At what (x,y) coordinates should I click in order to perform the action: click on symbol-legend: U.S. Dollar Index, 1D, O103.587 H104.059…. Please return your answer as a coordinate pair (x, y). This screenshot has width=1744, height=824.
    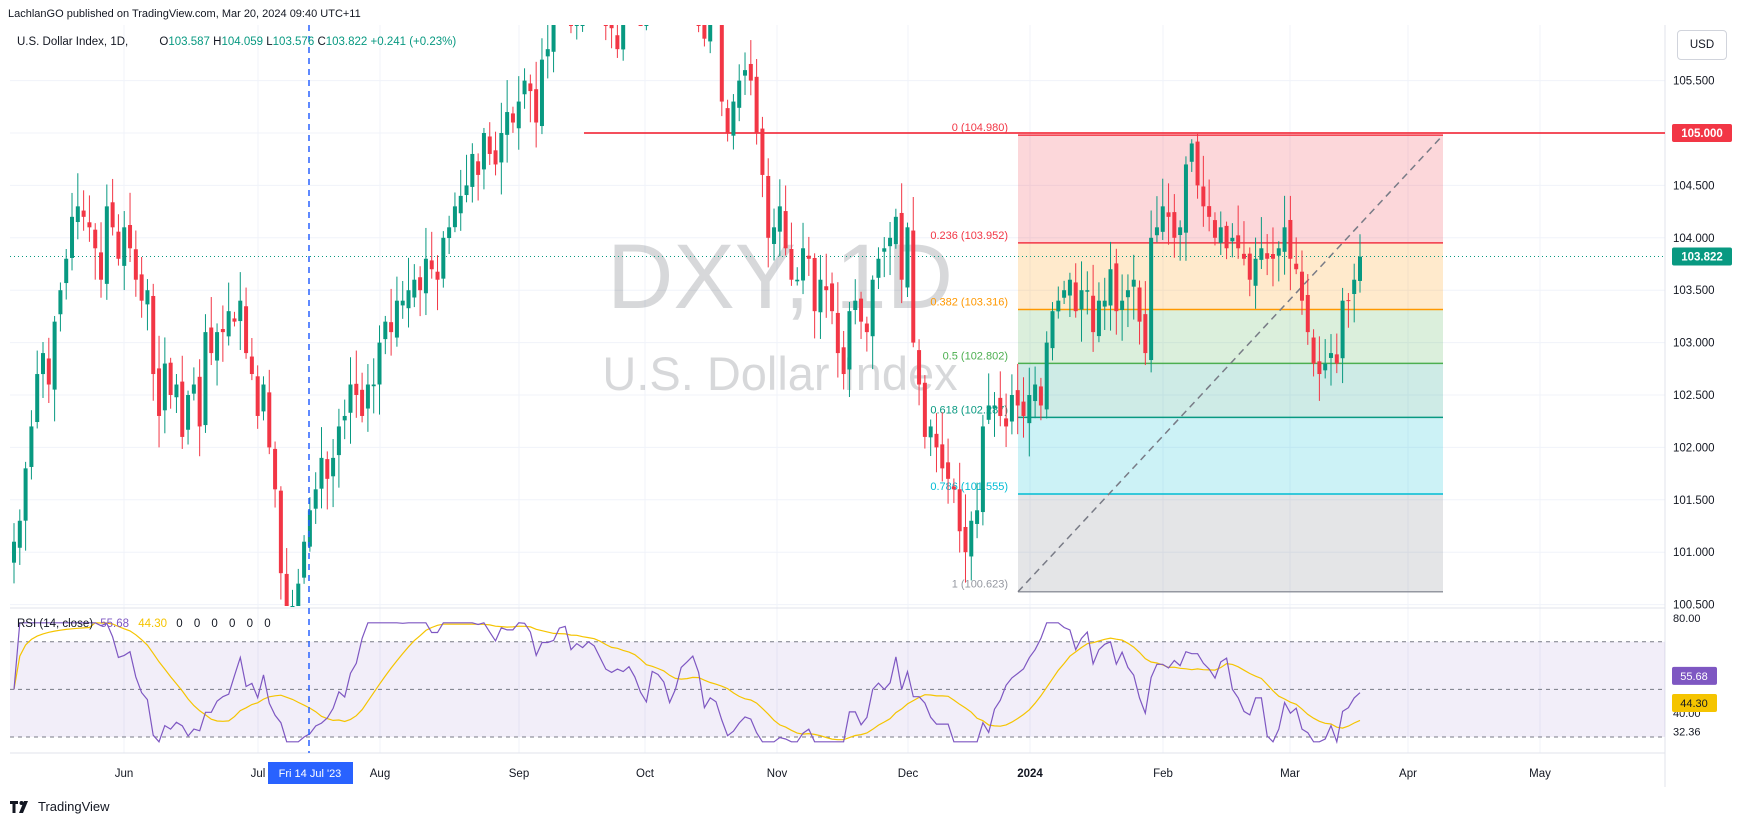
    Looking at the image, I should click on (236, 42).